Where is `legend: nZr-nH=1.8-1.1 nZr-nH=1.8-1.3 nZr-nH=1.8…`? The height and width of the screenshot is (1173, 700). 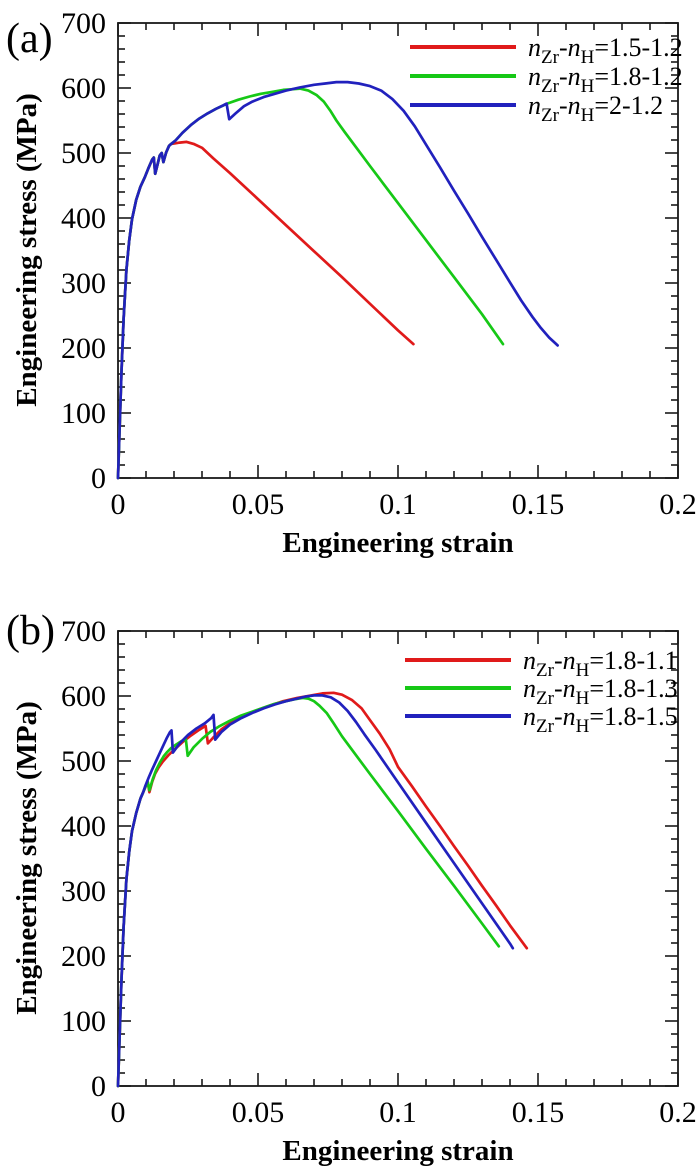 legend: nZr-nH=1.8-1.1 nZr-nH=1.8-1.3 nZr-nH=1.8… is located at coordinates (541, 691).